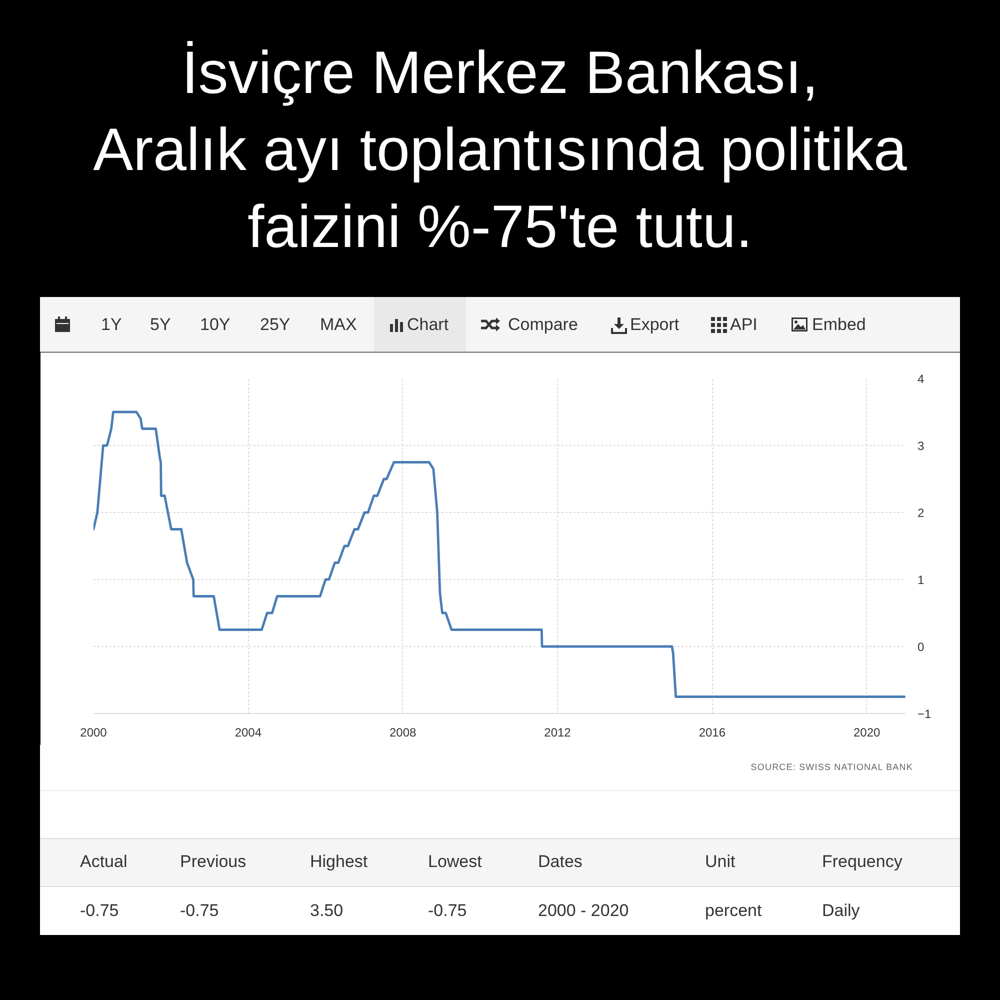 Image resolution: width=1000 pixels, height=1000 pixels. Describe the element at coordinates (921, 647) in the screenshot. I see `y-tick-label: 0` at that location.